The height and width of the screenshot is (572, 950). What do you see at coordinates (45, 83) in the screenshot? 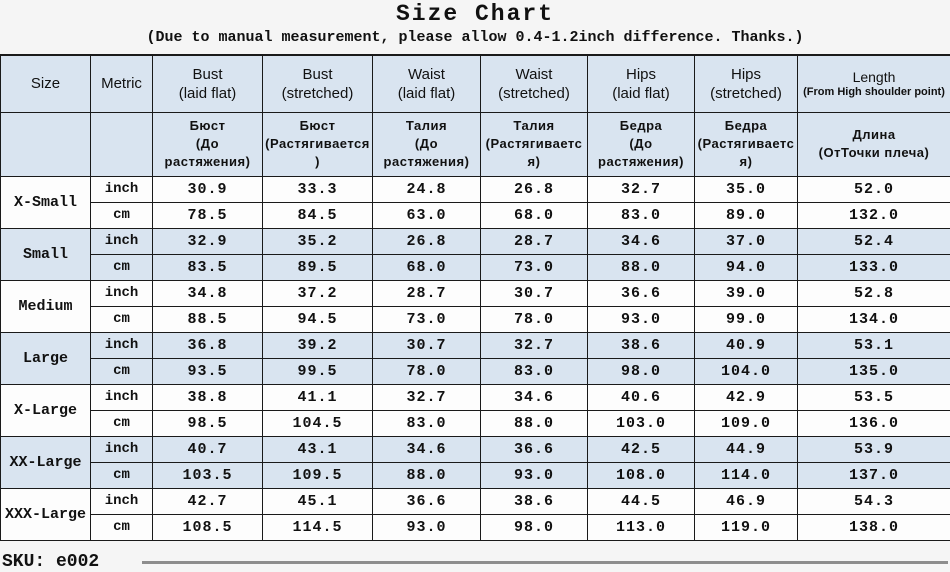
I see `header-label: Size` at bounding box center [45, 83].